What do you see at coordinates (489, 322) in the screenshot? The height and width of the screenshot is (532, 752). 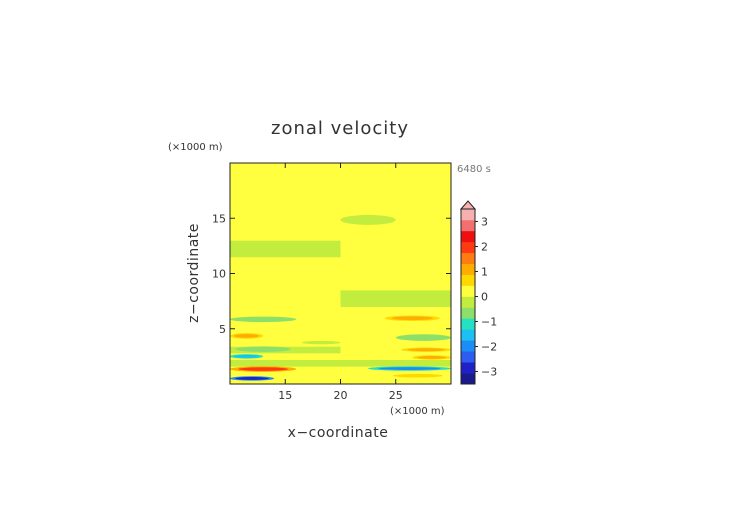 I see `colorbar-tick-label--1: −1` at bounding box center [489, 322].